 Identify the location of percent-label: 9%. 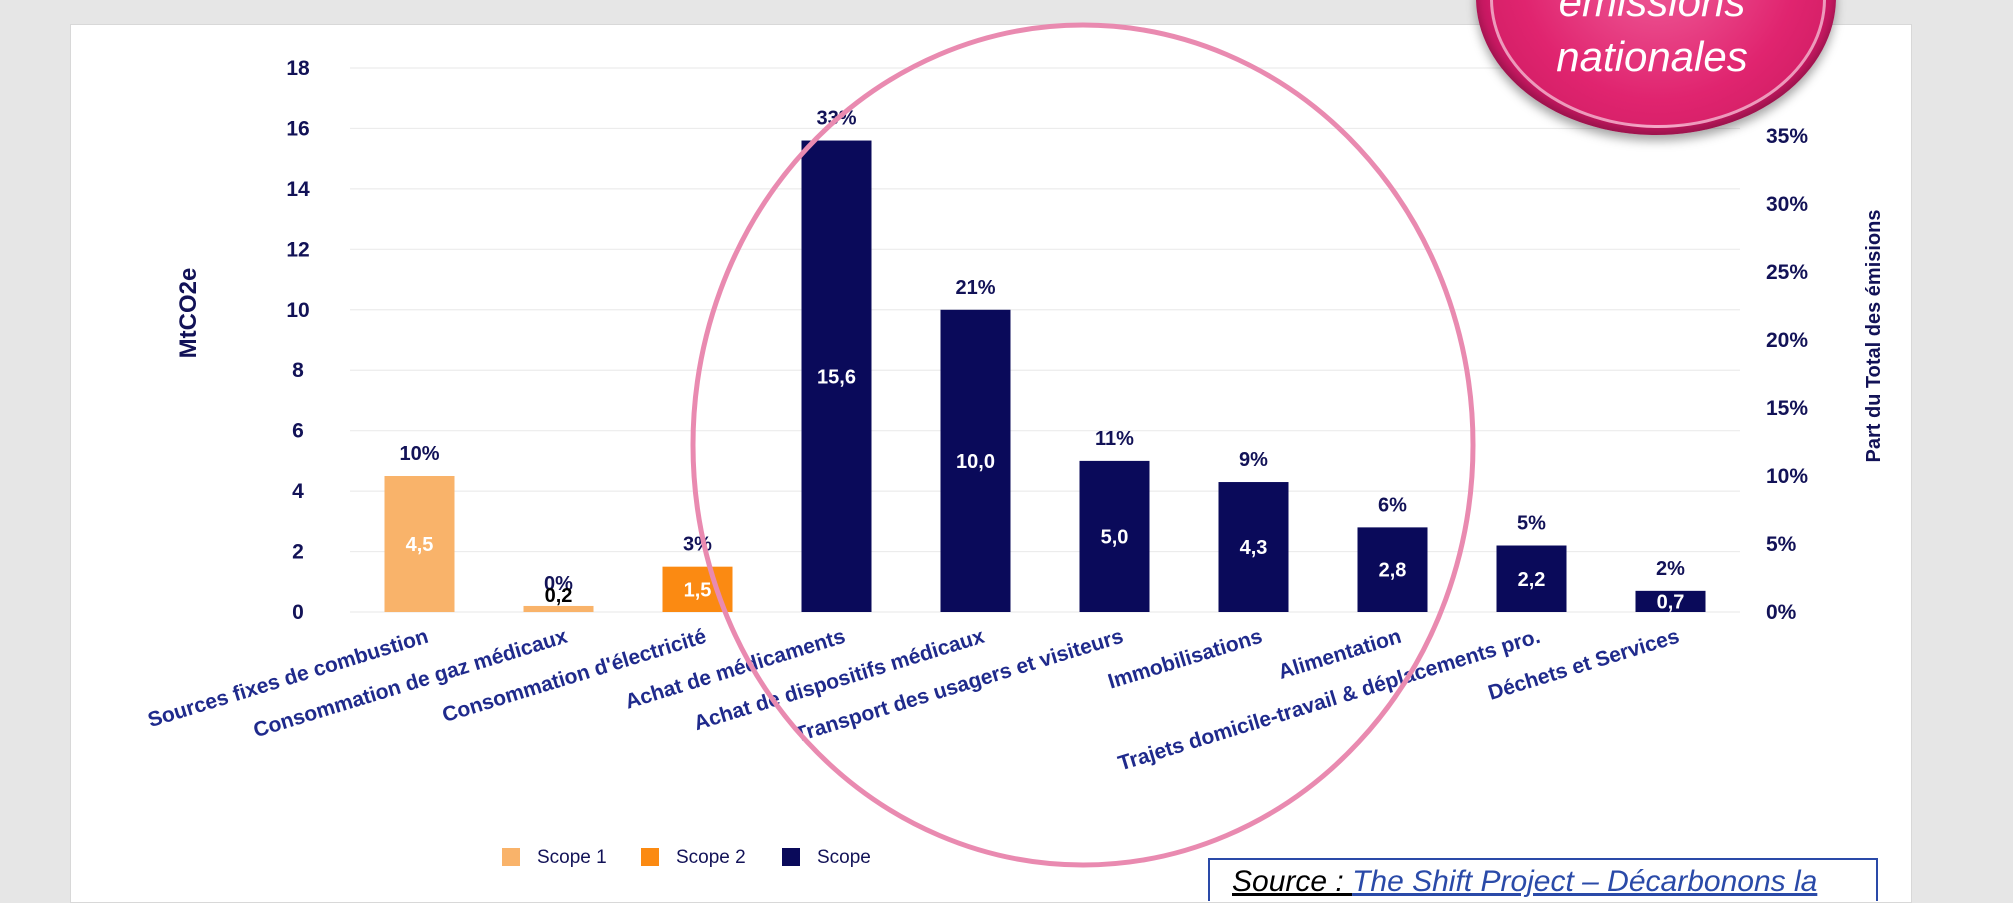
(1253, 460).